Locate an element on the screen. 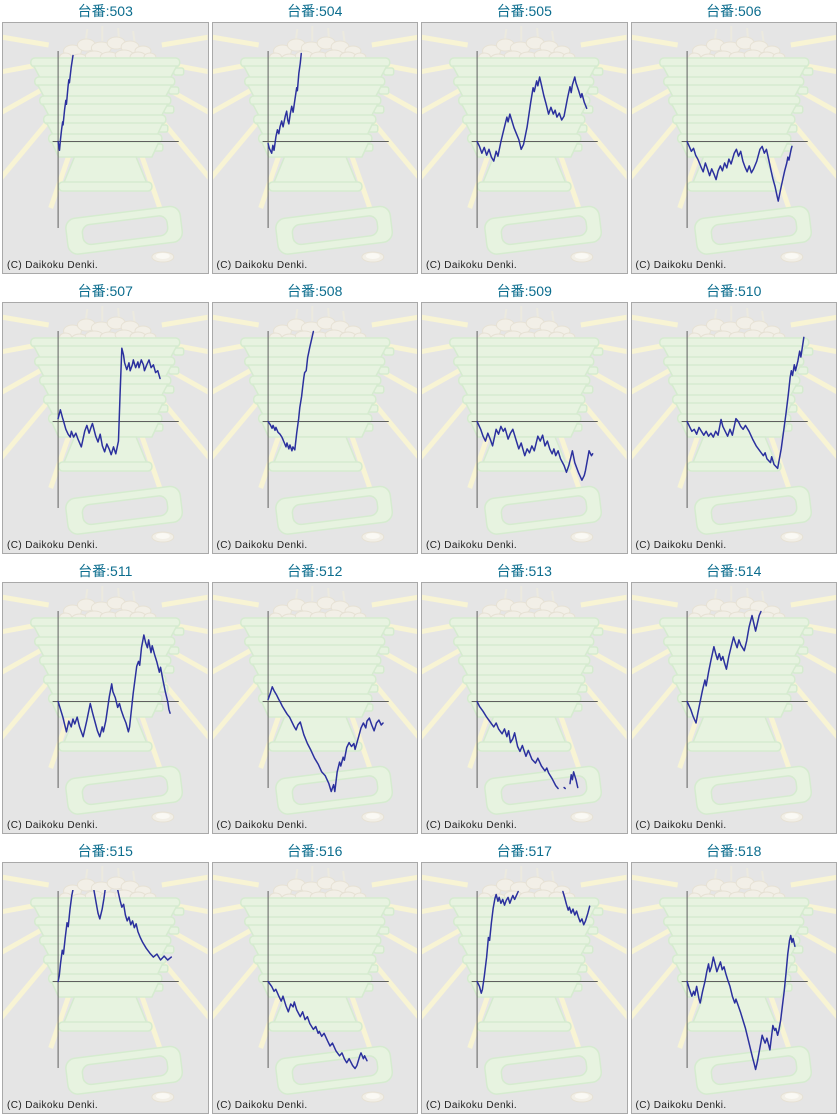  panel-title: 台番:512 is located at coordinates (315, 571).